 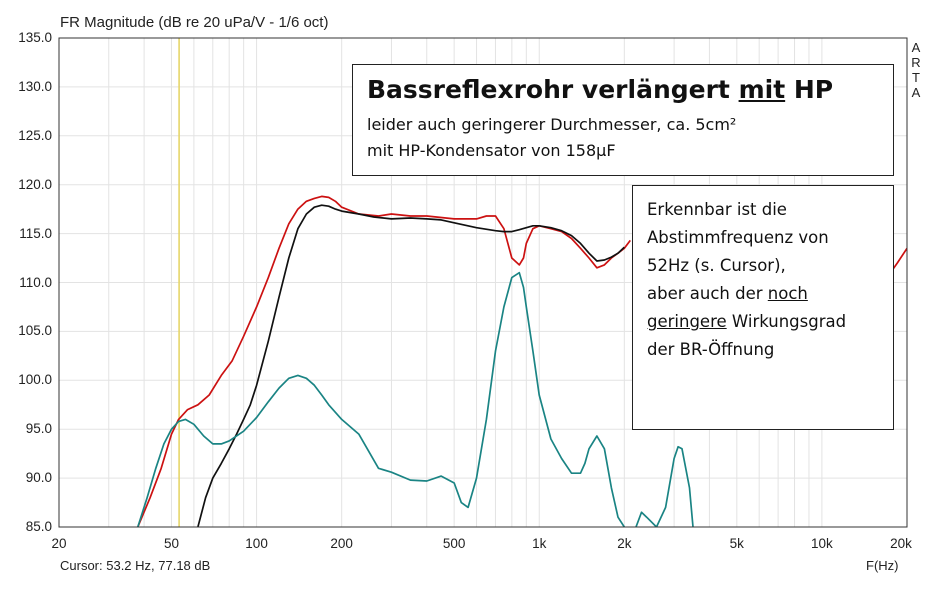 I want to click on y-tick-label: 125.0, so click(x=35, y=135).